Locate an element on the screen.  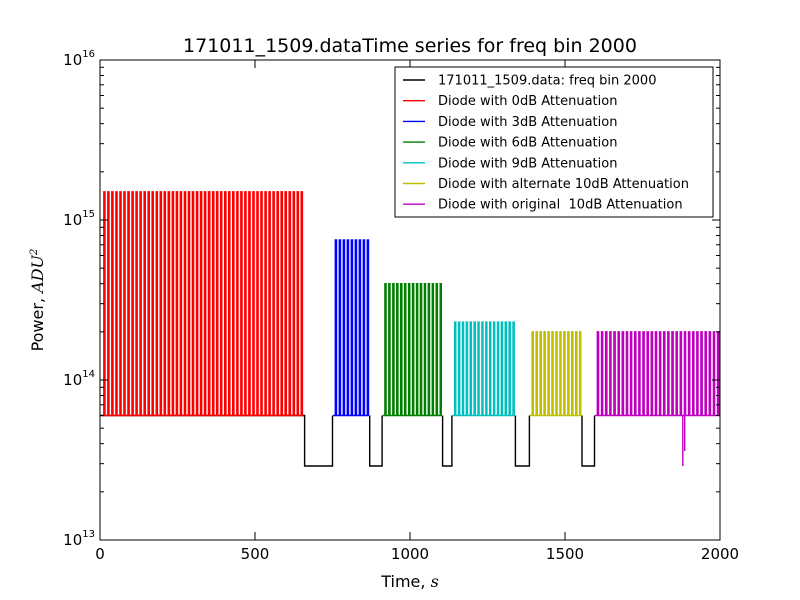
legend-box is located at coordinates (554, 142).